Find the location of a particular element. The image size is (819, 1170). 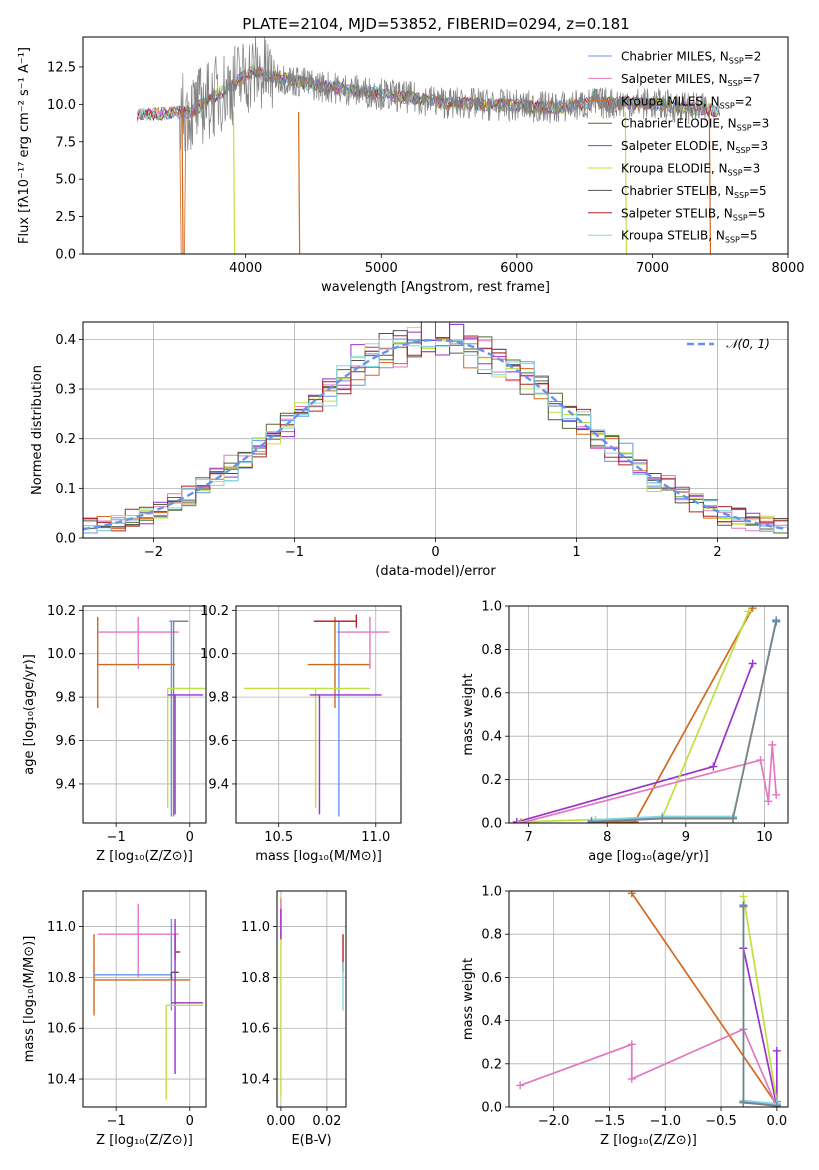

x-tick-label: −1 is located at coordinates (294, 552).